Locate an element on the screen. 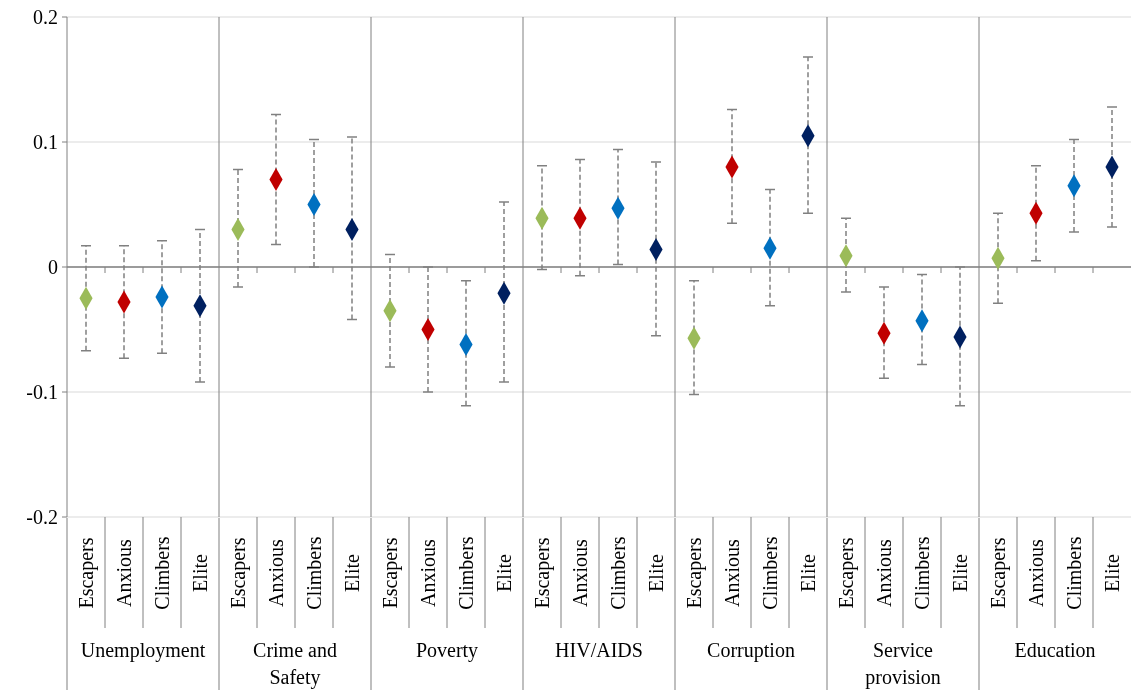  y-tick-label: 0.2 is located at coordinates (45, 17).